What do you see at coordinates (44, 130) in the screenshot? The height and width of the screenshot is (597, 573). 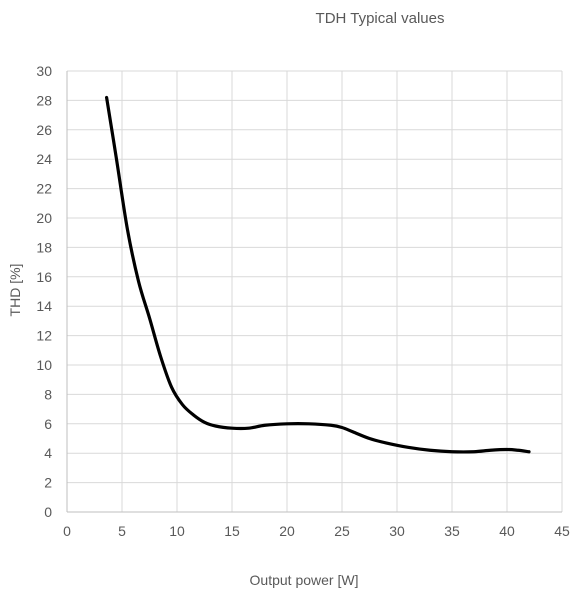 I see `y-tick-label: 26` at bounding box center [44, 130].